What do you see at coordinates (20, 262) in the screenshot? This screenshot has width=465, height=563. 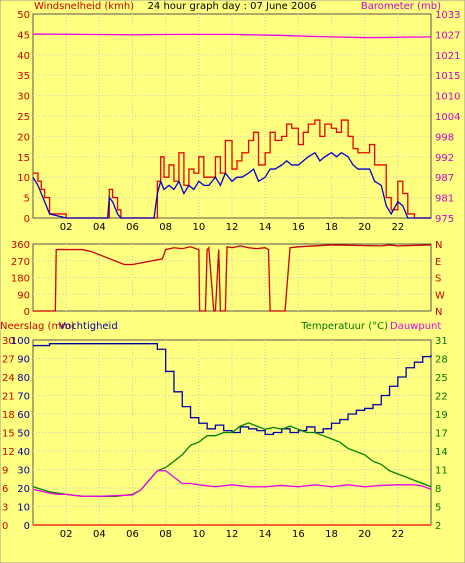 I see `direction-tick-label: 270` at bounding box center [20, 262].